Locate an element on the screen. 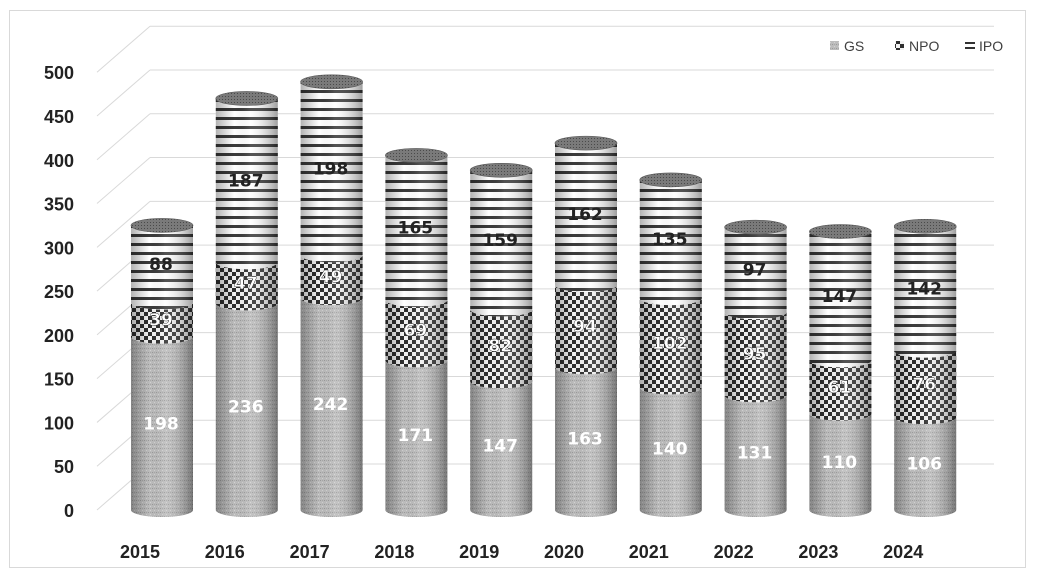 Image resolution: width=1037 pixels, height=578 pixels. bar-2018 is located at coordinates (416, 332).